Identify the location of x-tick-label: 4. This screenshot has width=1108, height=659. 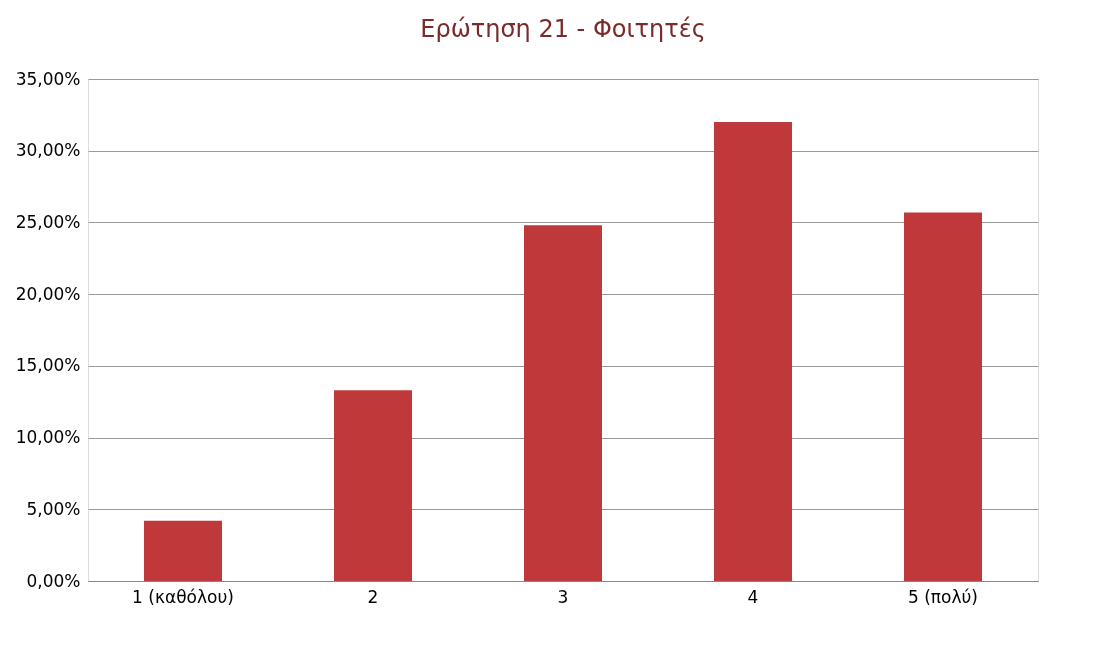
(753, 596).